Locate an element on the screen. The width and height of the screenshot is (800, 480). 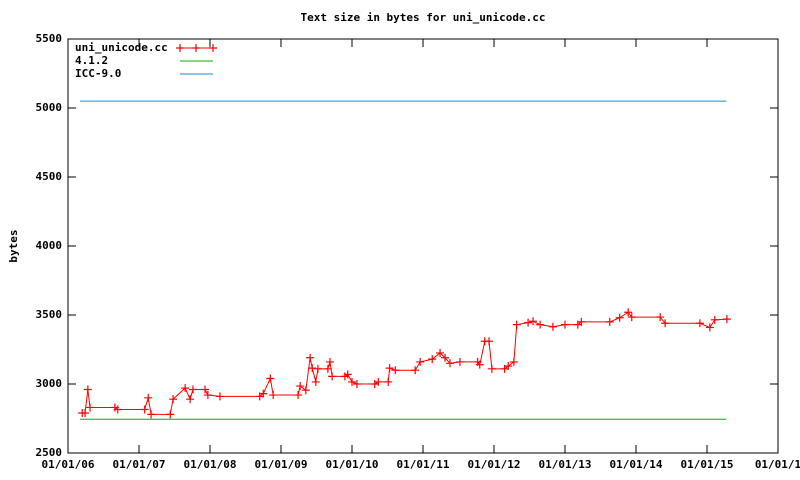
x-tick-label: 01/01/13 is located at coordinates (565, 464).